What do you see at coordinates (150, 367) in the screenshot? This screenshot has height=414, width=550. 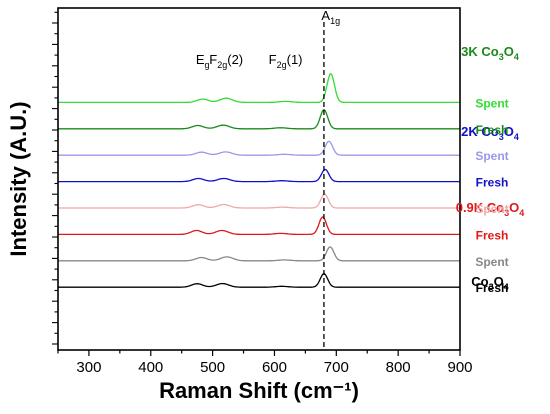 I see `x-tick-label: 400` at bounding box center [150, 367].